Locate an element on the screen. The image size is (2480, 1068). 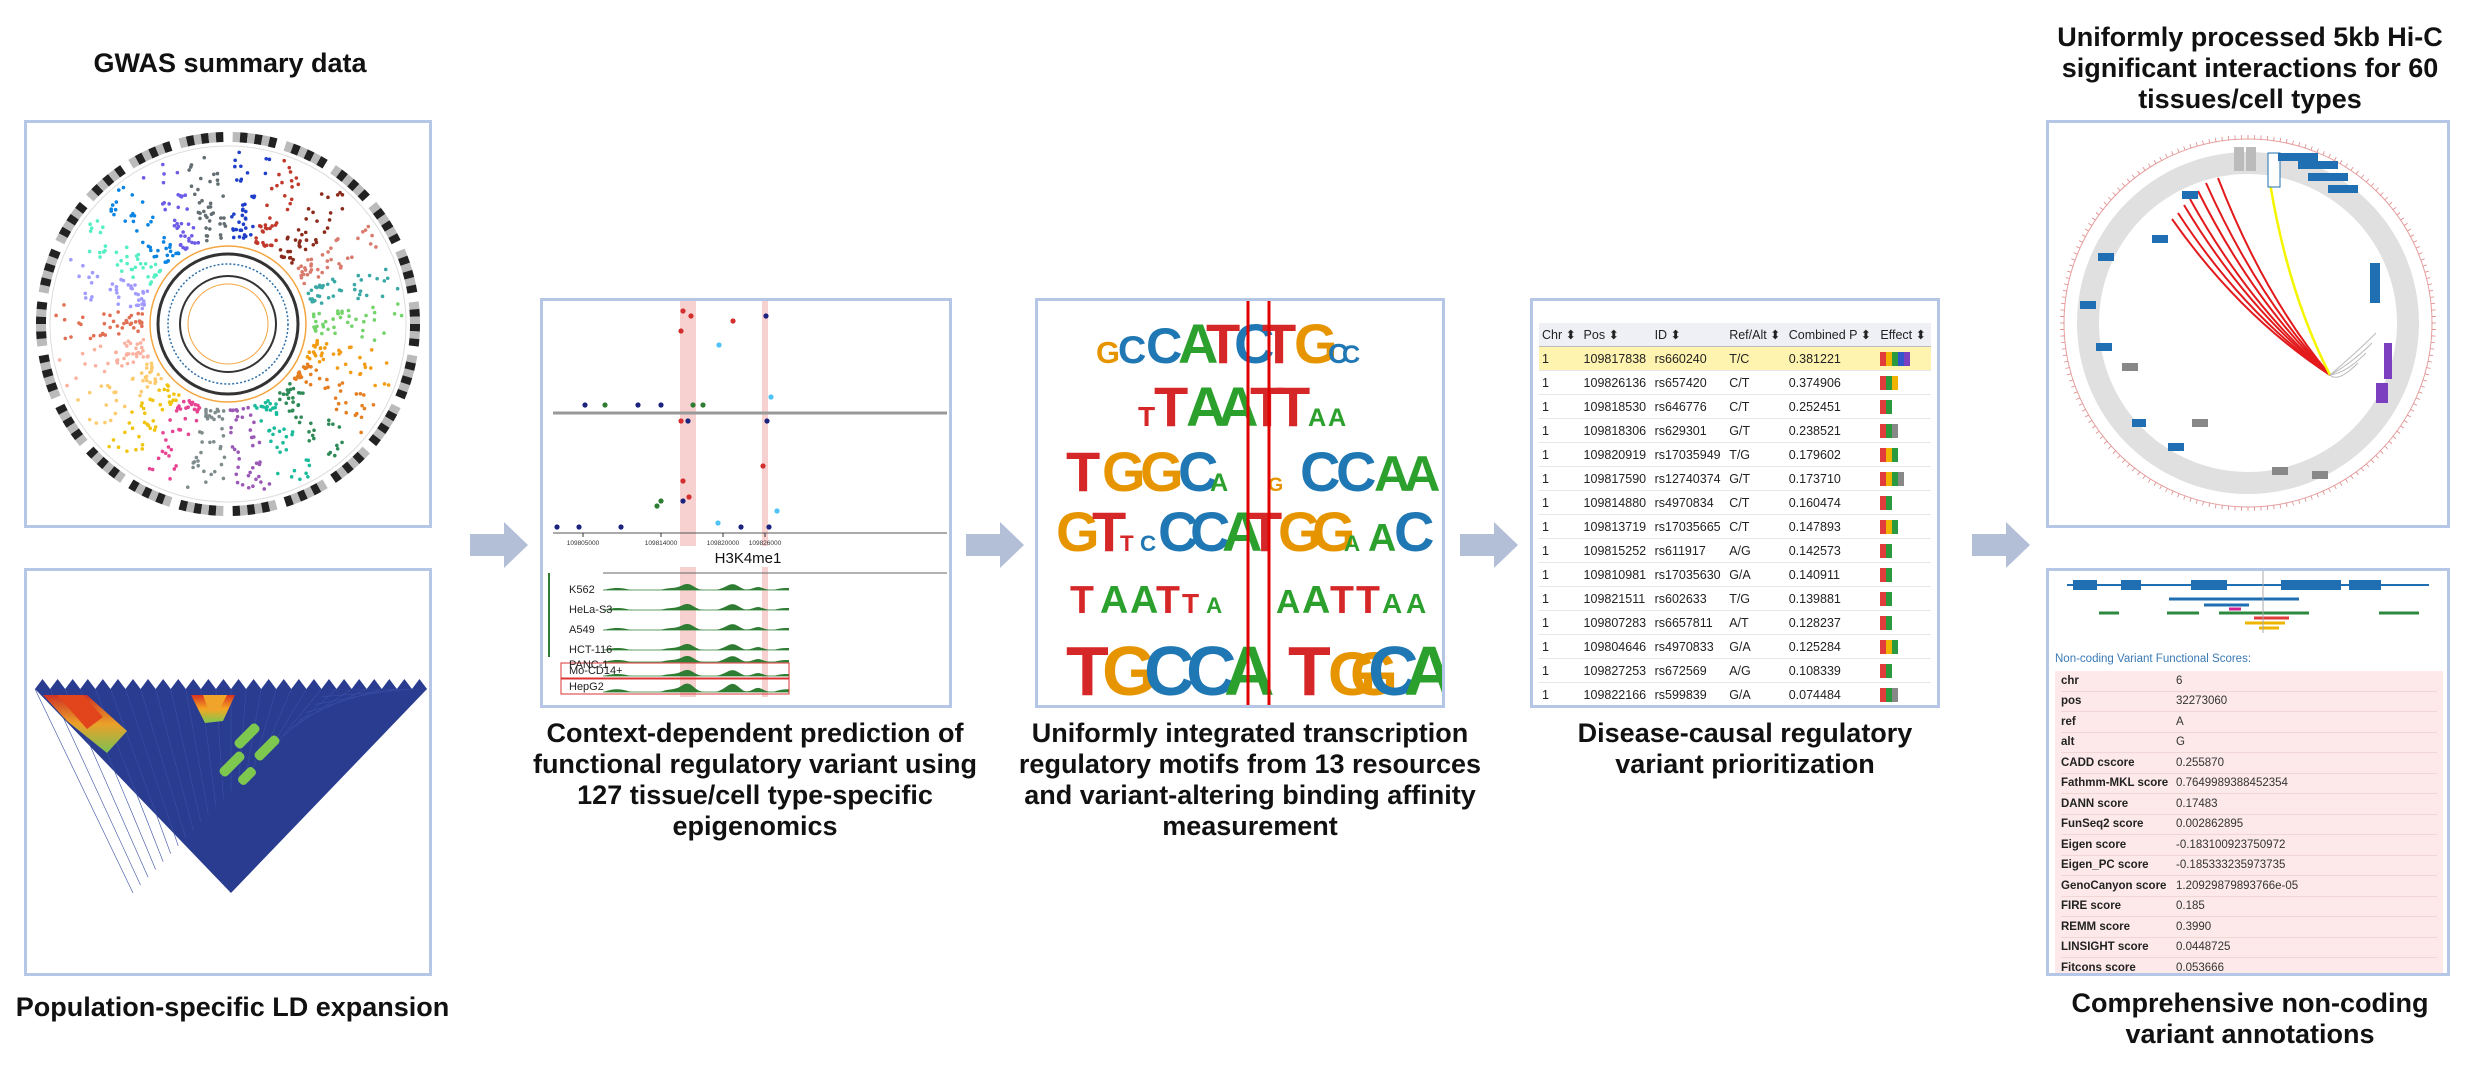
table-row: 1 109807283 rs6657811 A/T 0.128237 is located at coordinates (1735, 622).